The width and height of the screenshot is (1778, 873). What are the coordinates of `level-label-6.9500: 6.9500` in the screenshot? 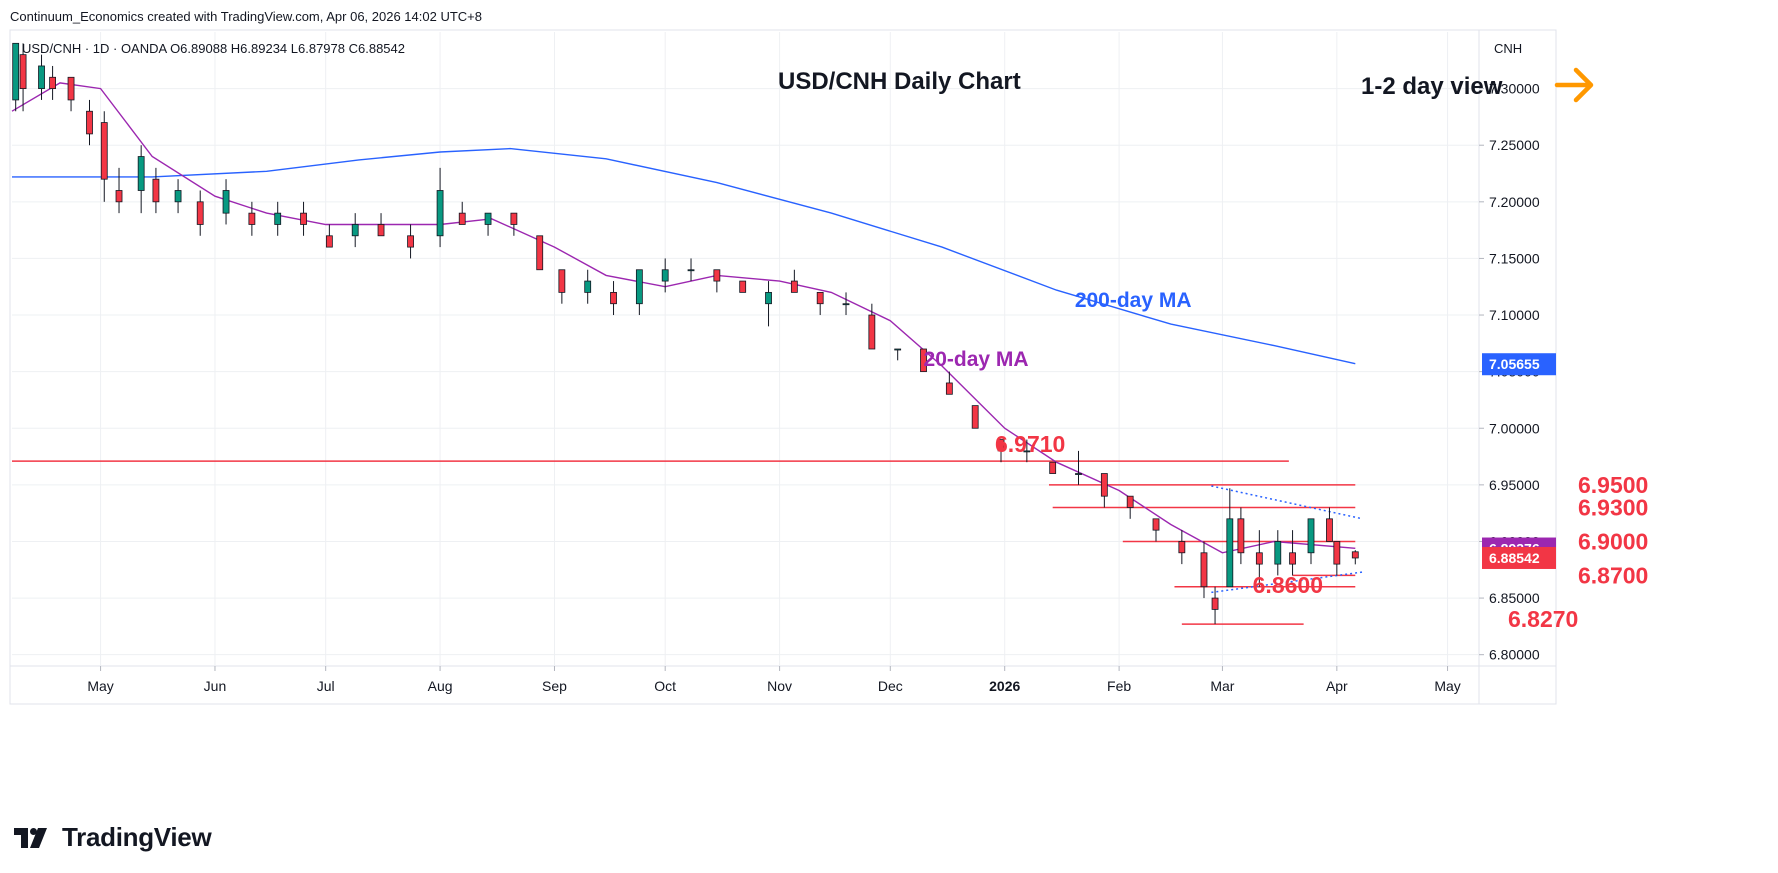 It's located at (1613, 485).